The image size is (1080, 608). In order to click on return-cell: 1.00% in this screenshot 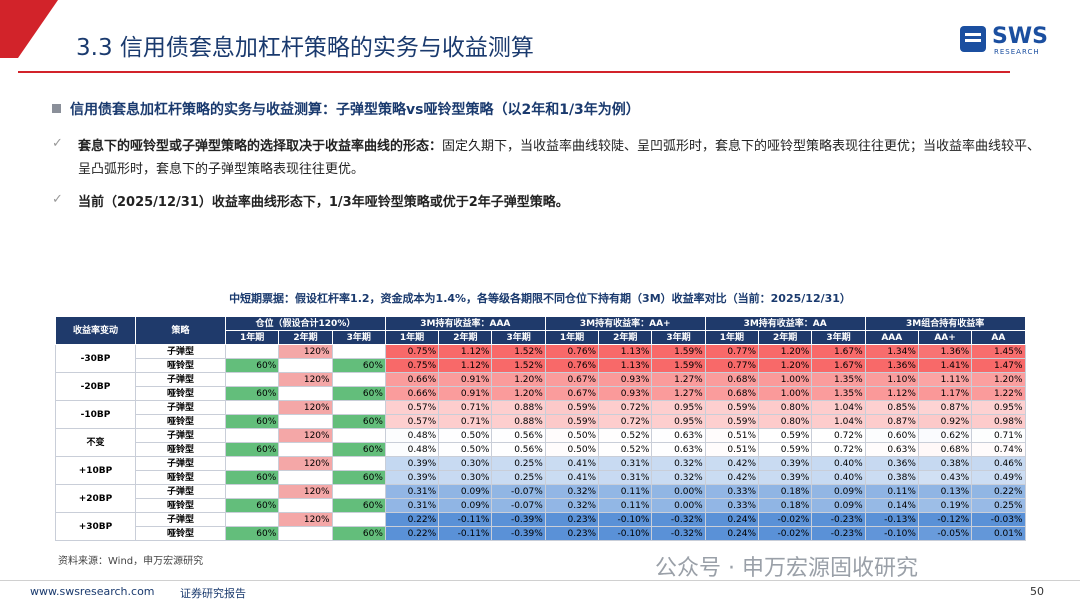, I will do `click(785, 393)`.